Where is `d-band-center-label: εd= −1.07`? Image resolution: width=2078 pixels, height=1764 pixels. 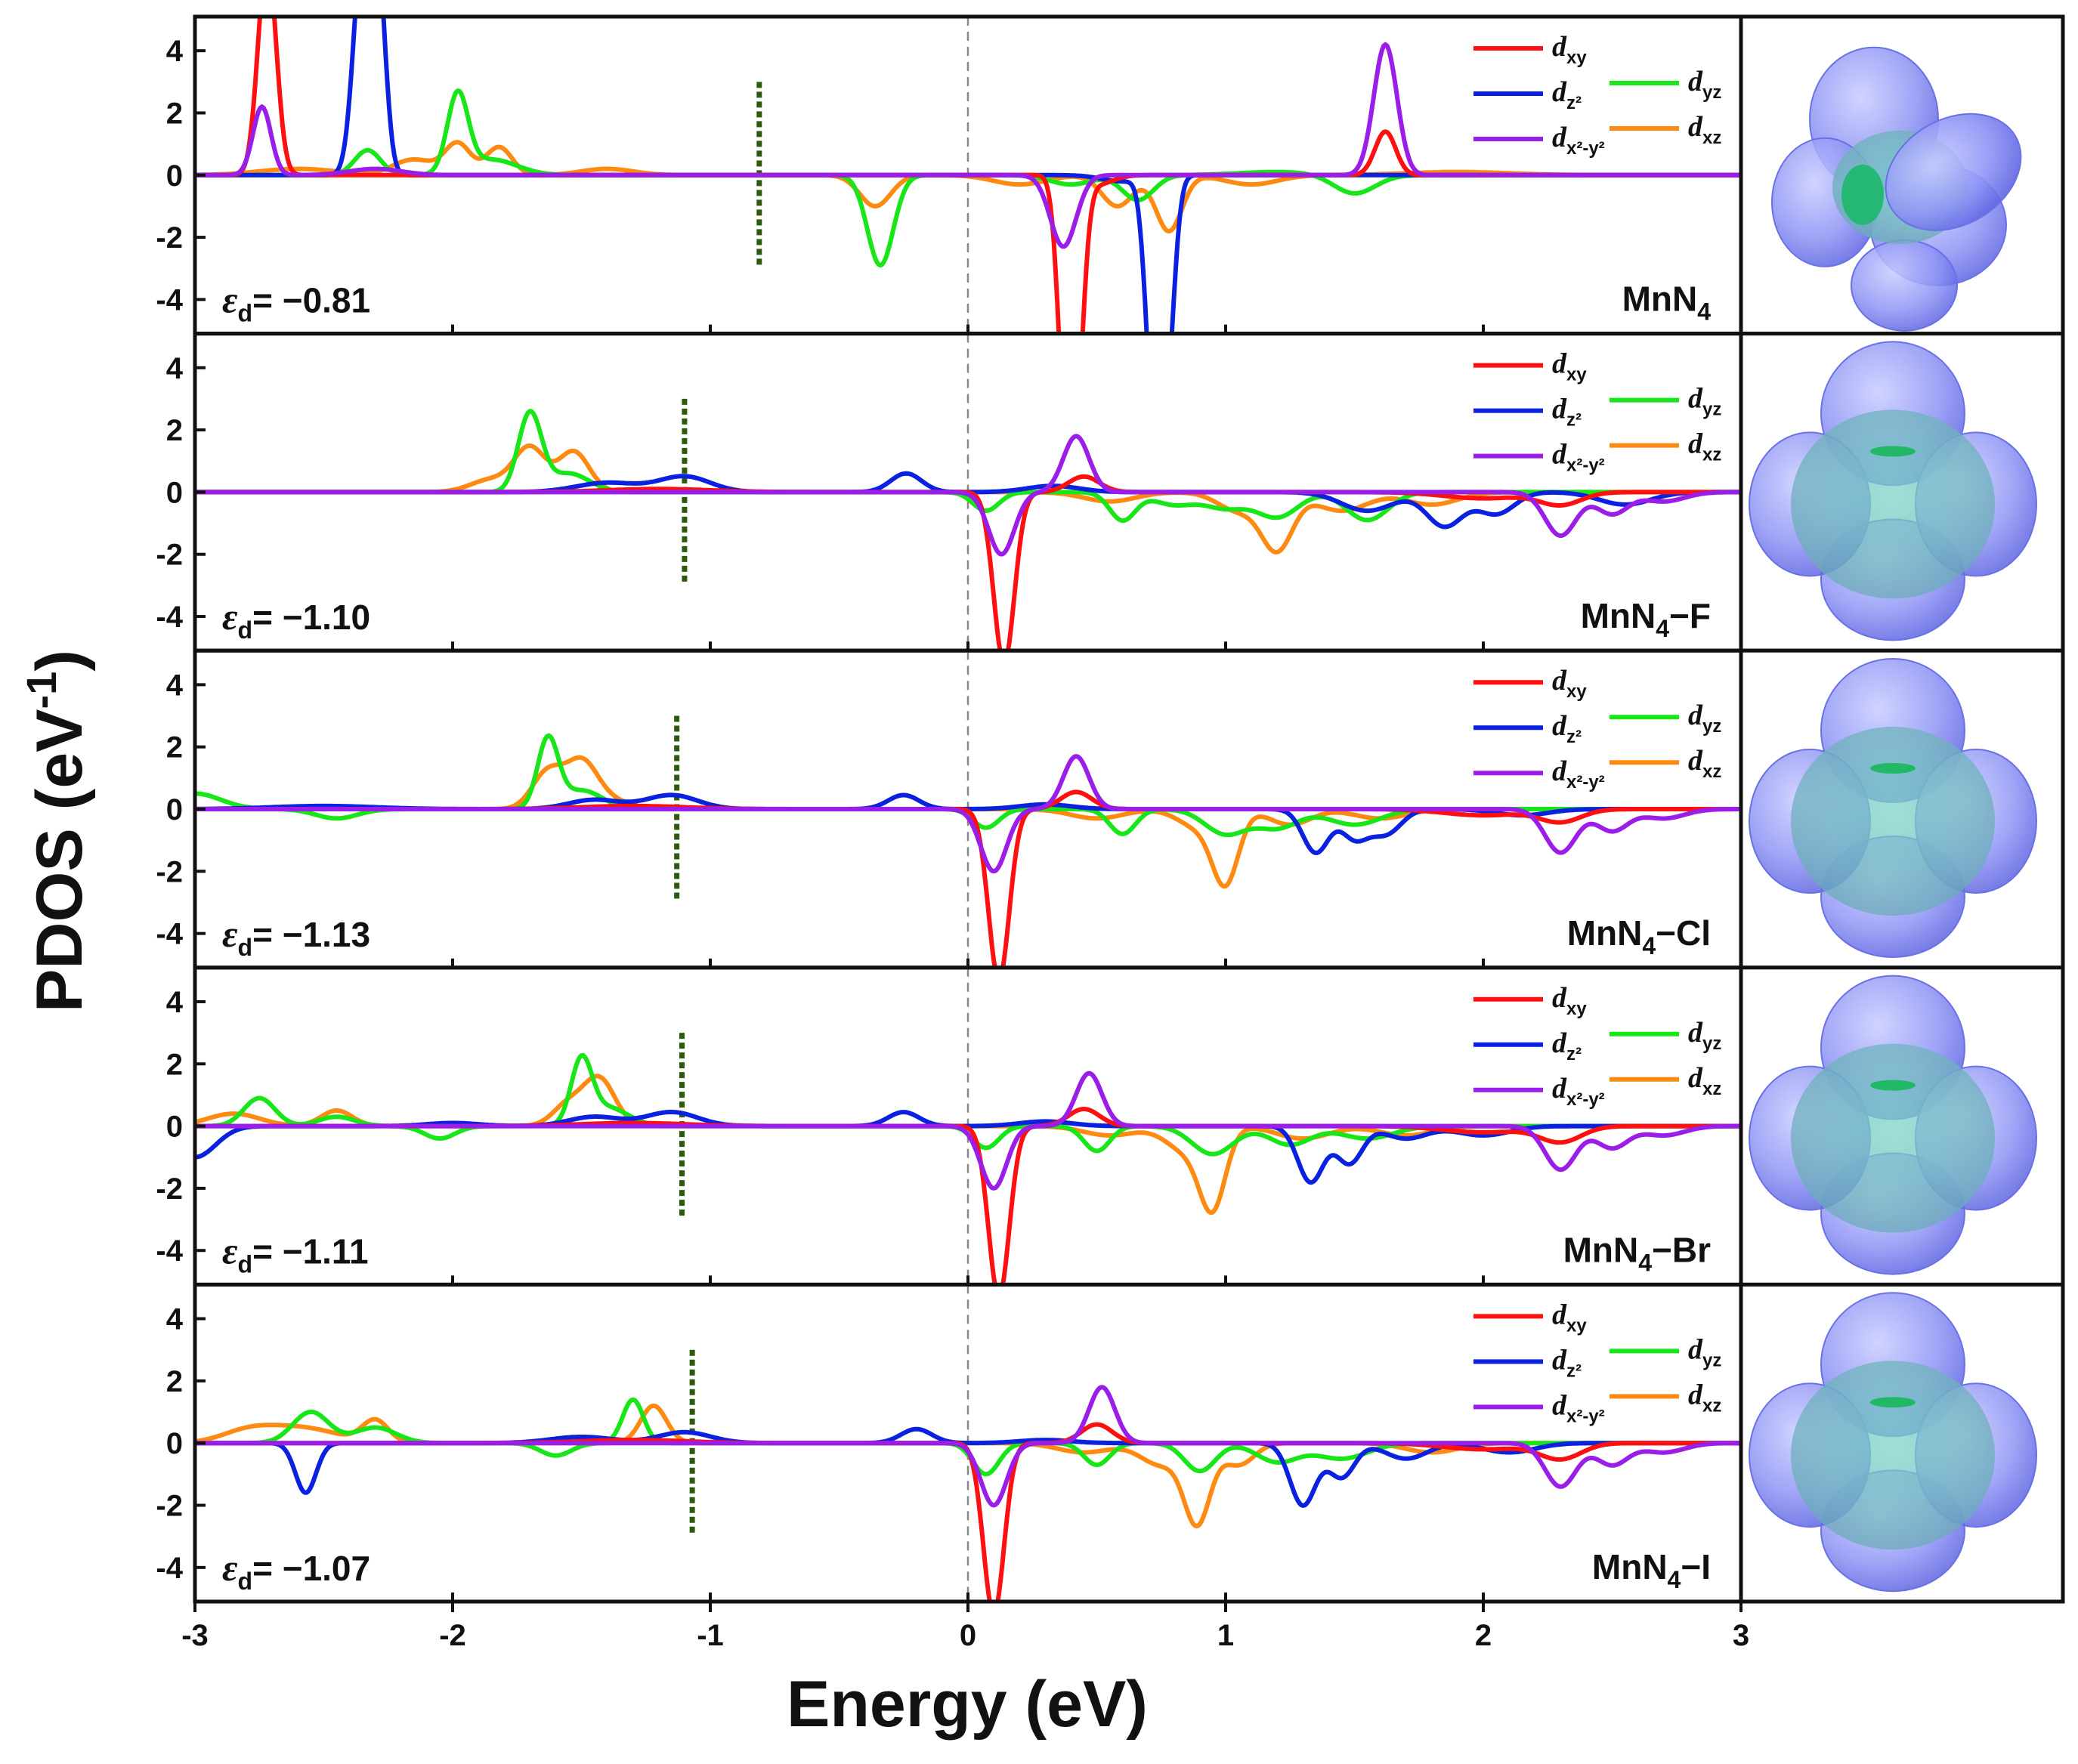 d-band-center-label: εd= −1.07 is located at coordinates (296, 1570).